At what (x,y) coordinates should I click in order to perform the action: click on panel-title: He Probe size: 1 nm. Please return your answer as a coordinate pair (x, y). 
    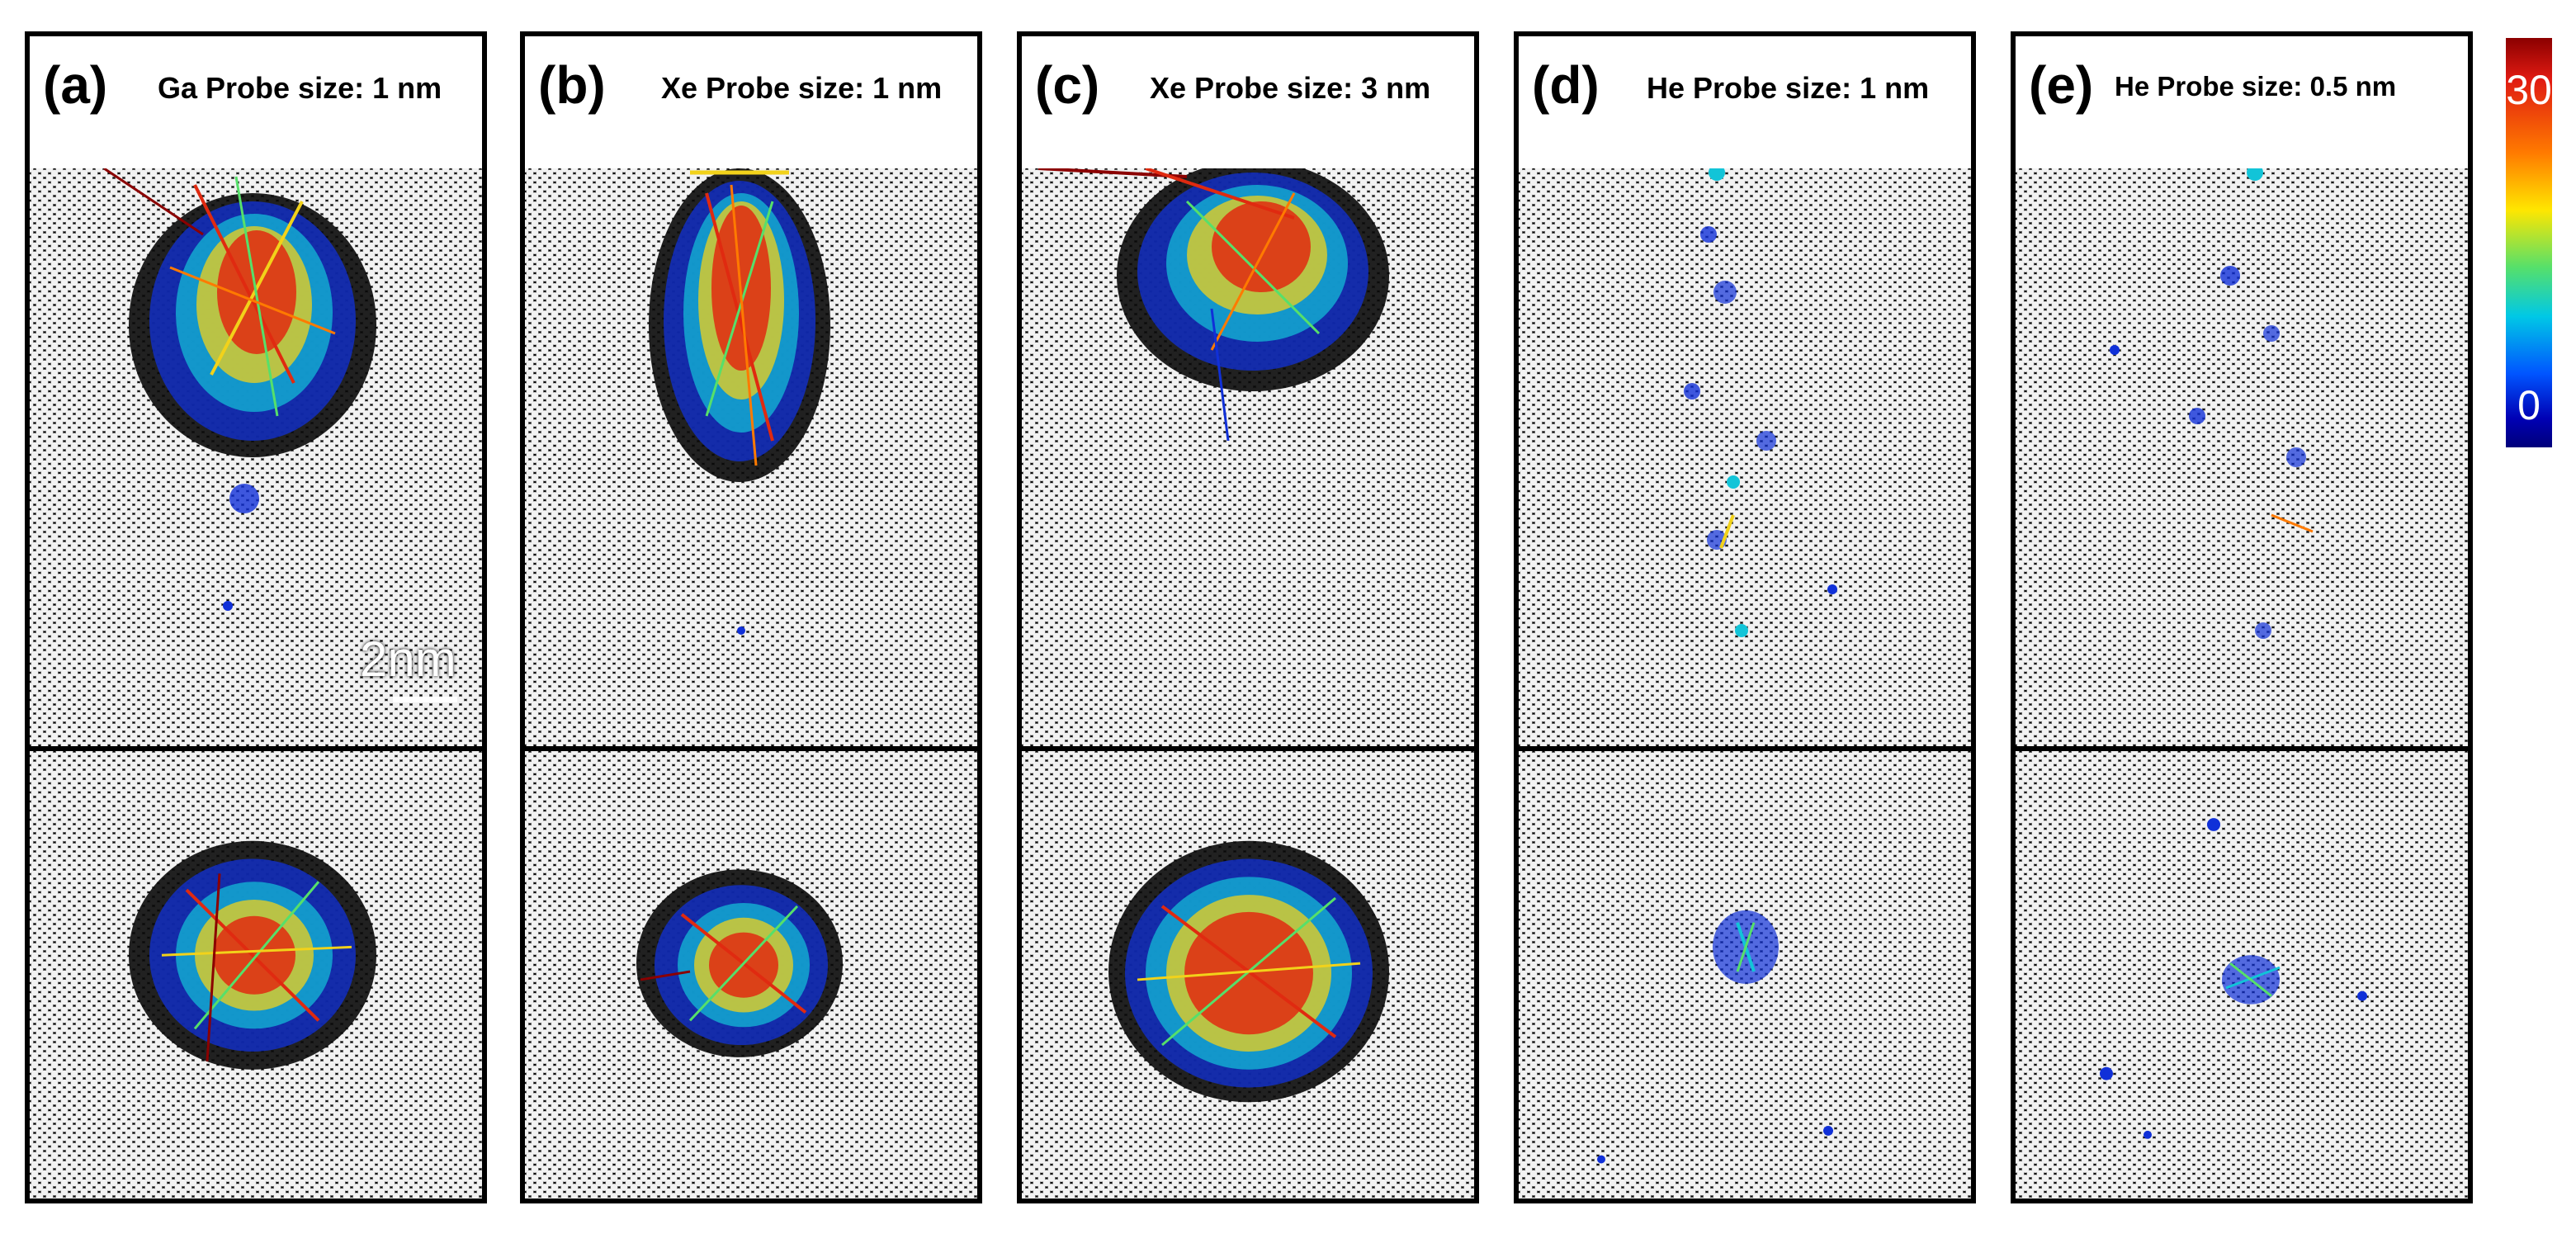
    Looking at the image, I should click on (1788, 88).